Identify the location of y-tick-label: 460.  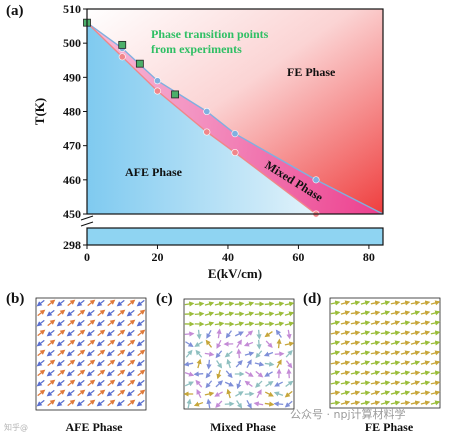
(72, 180).